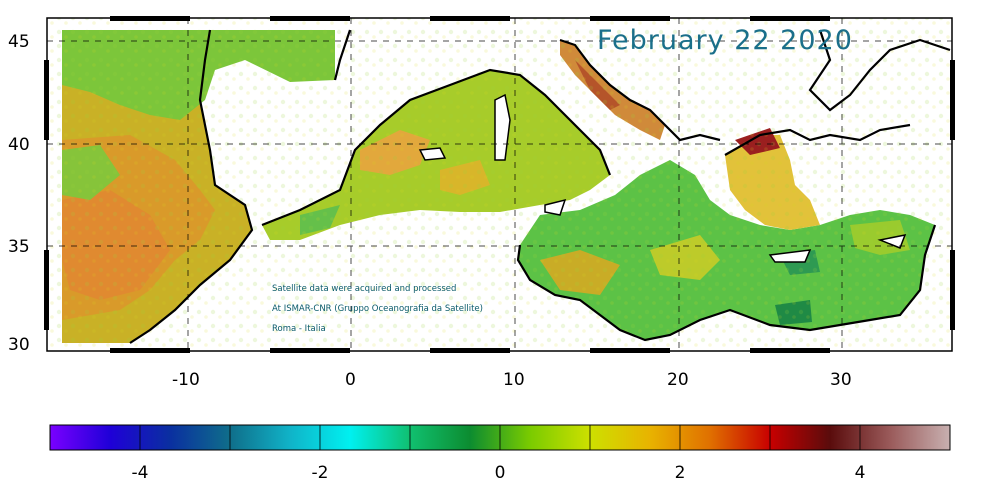 The width and height of the screenshot is (1000, 500). What do you see at coordinates (680, 473) in the screenshot?
I see `colorbar-tick-label: 2` at bounding box center [680, 473].